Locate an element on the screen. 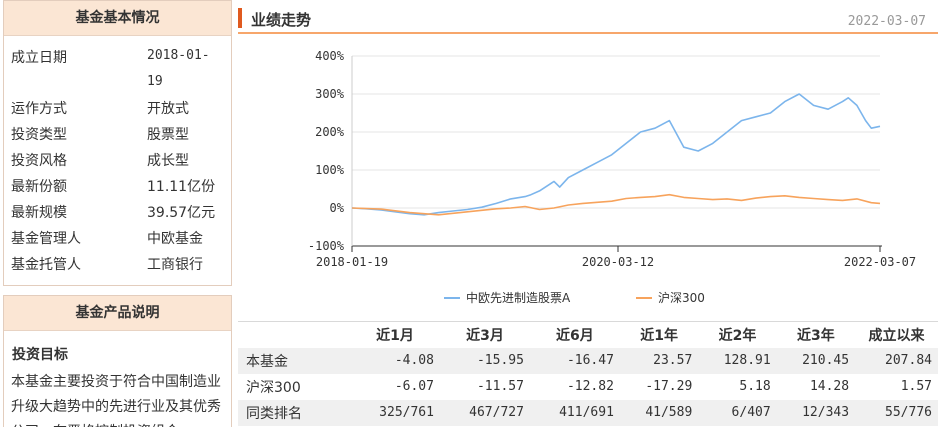 This screenshot has width=941, height=427. table-header: 近2年 is located at coordinates (737, 334).